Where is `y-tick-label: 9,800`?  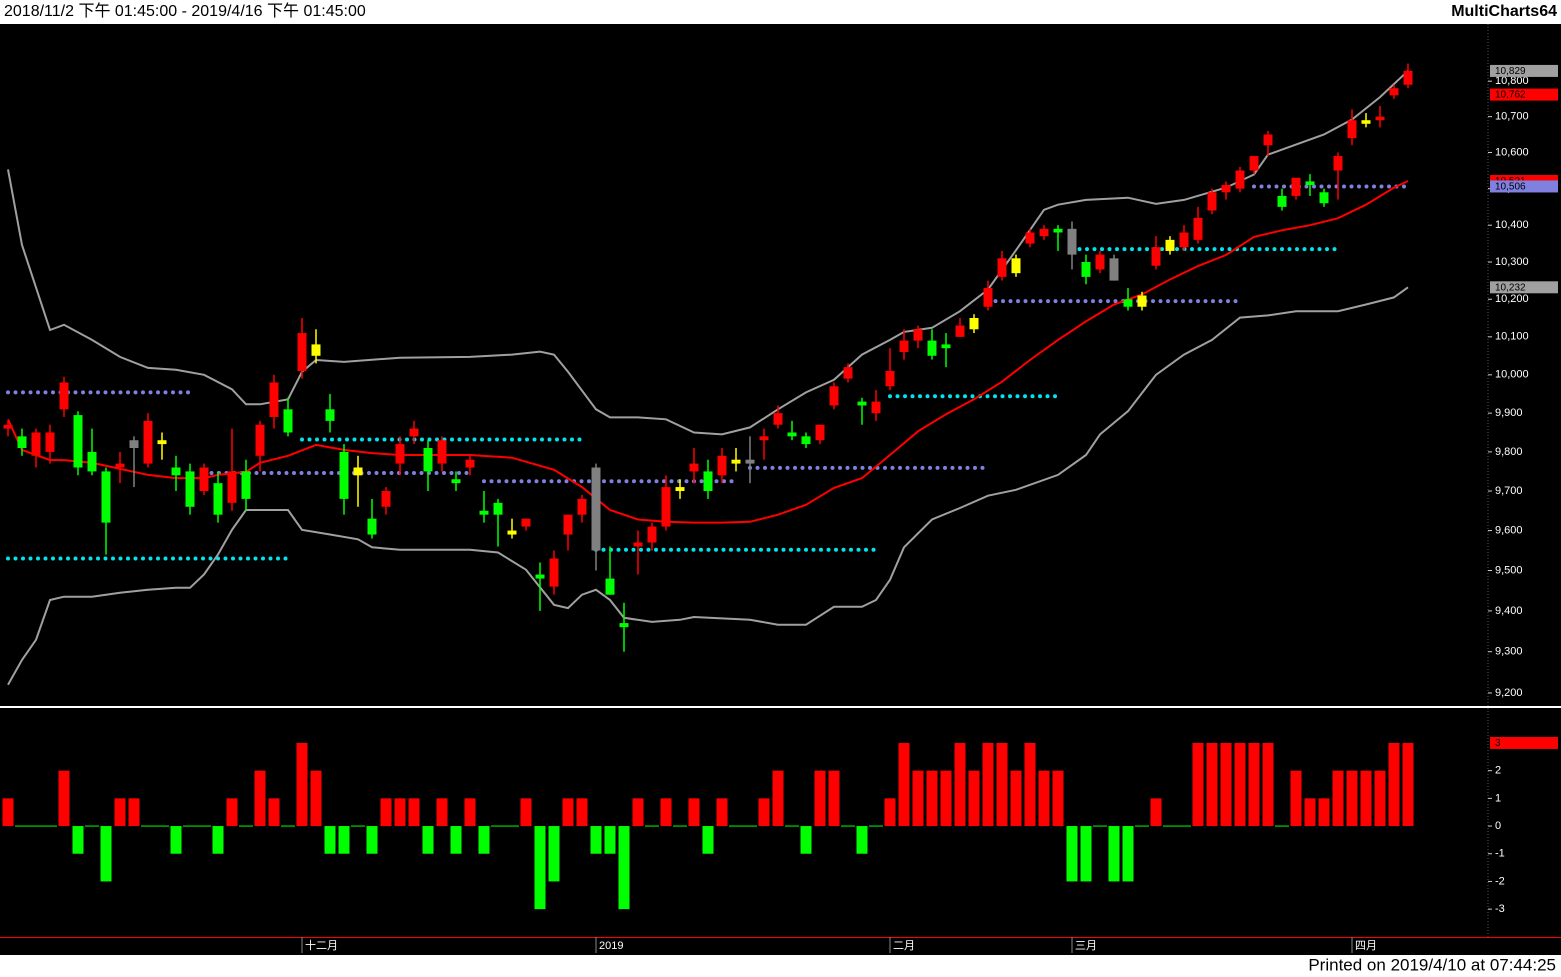
y-tick-label: 9,800 is located at coordinates (1509, 452).